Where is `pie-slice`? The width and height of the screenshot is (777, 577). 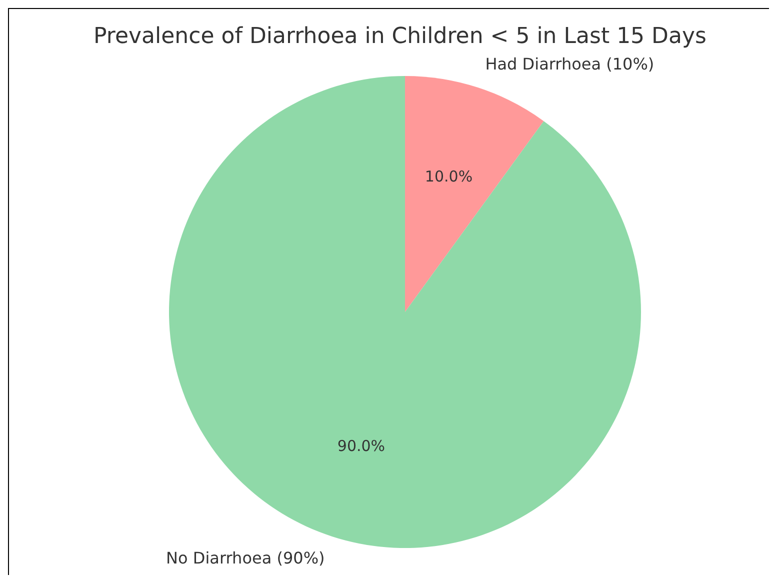 pie-slice is located at coordinates (474, 194).